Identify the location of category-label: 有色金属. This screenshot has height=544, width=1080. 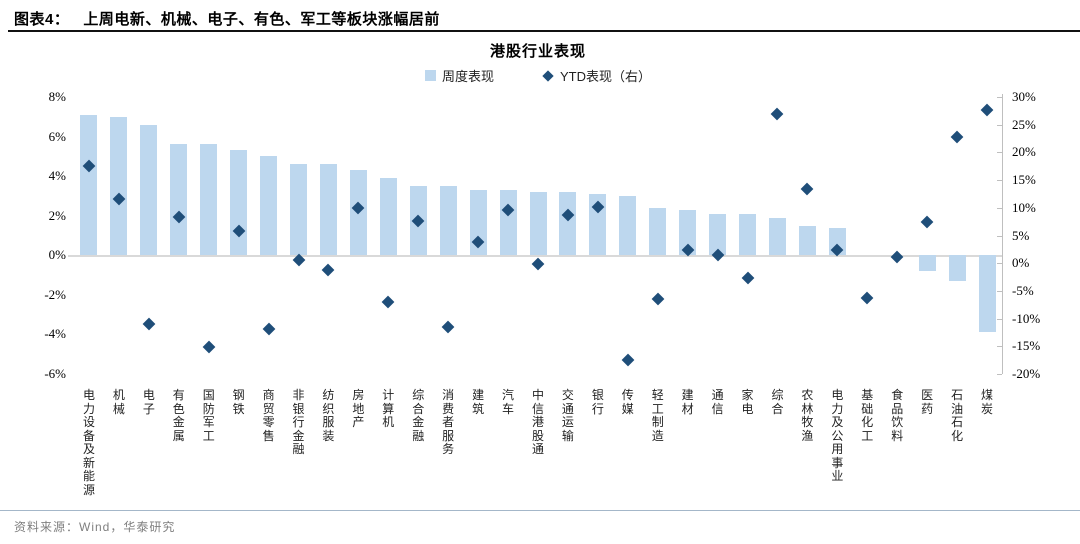
(178, 415).